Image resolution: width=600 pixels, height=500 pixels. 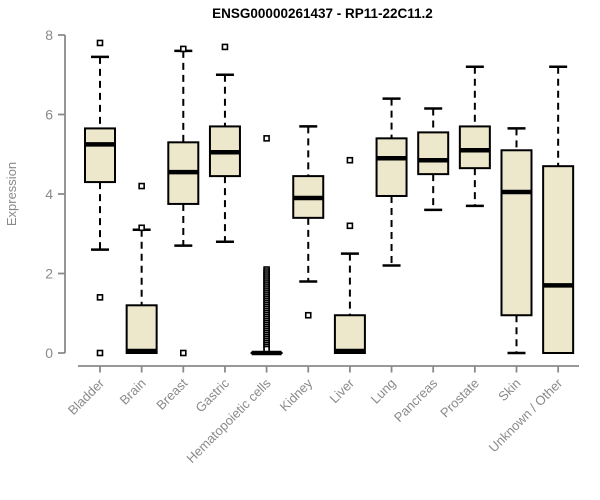 What do you see at coordinates (322, 13) in the screenshot?
I see `chart-title: ENSG00000261437 - RP11-22C11.2` at bounding box center [322, 13].